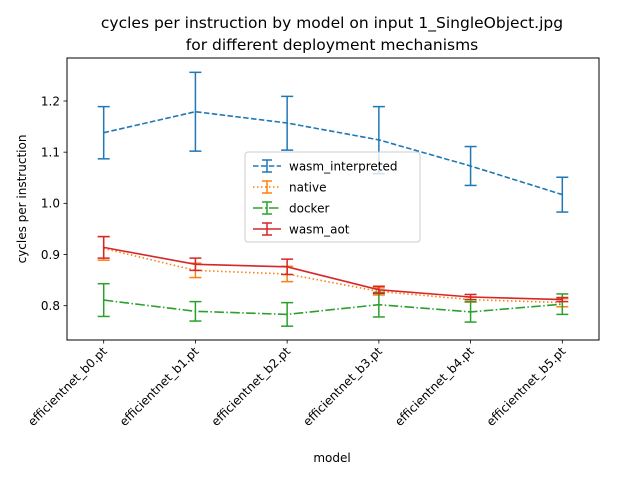 Image resolution: width=640 pixels, height=480 pixels. I want to click on y-axis-label: cycles per instruction, so click(22, 199).